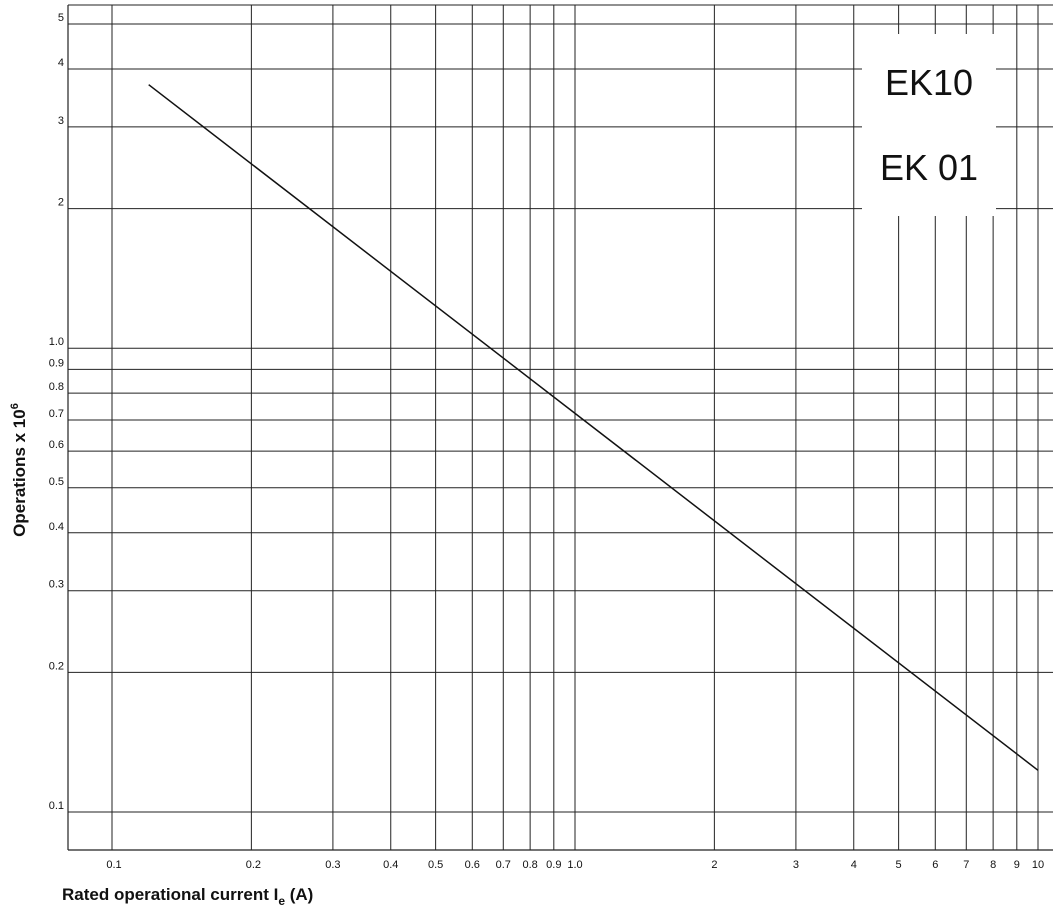  I want to click on x-tick-label: 0.3, so click(332, 865).